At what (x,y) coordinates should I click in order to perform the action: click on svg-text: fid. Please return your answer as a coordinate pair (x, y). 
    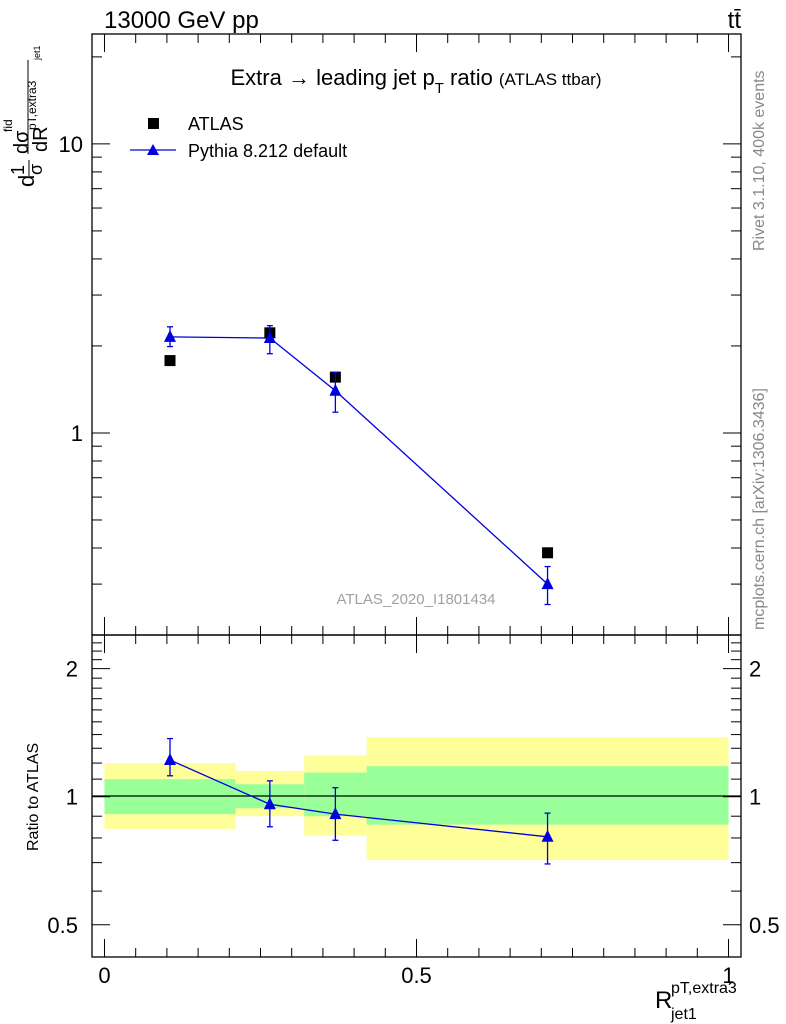
    Looking at the image, I should click on (8, 125).